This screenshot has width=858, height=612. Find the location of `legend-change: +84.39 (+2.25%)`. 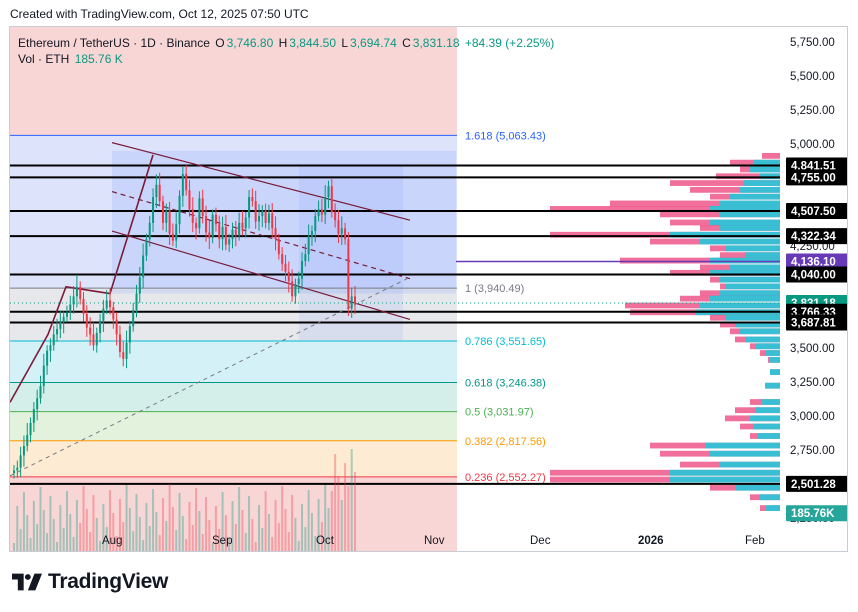

legend-change: +84.39 (+2.25%) is located at coordinates (509, 43).